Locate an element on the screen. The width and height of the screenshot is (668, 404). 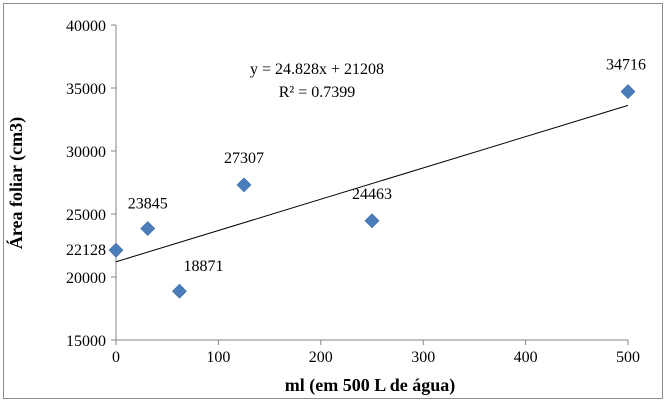
data-label: 24463 is located at coordinates (372, 194).